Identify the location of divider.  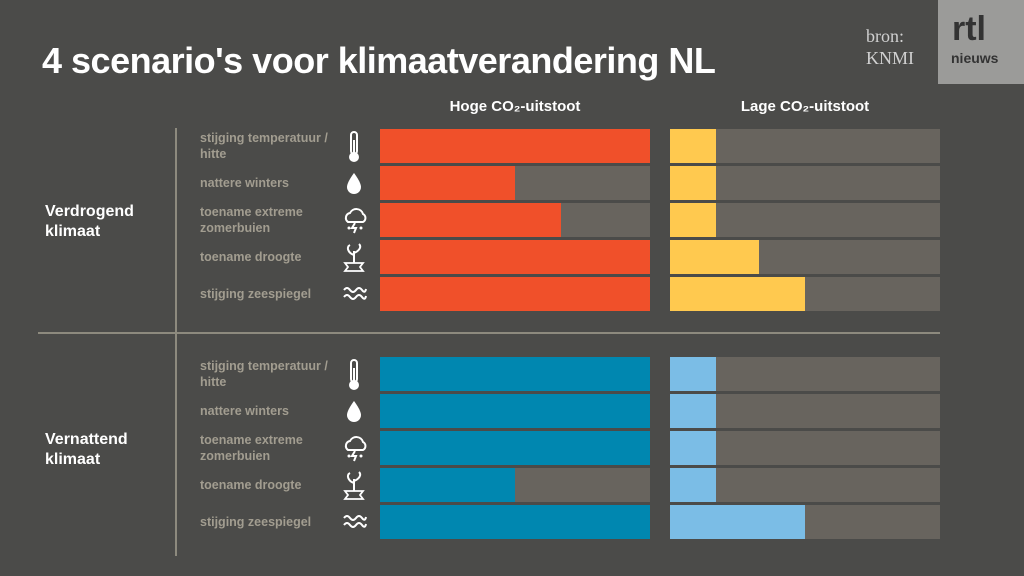
(176, 342).